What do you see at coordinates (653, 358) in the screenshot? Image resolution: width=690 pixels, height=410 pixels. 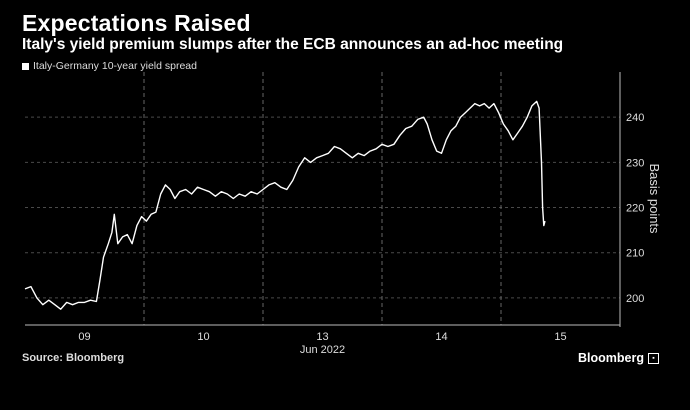 I see `brand-badge-icon: ▪` at bounding box center [653, 358].